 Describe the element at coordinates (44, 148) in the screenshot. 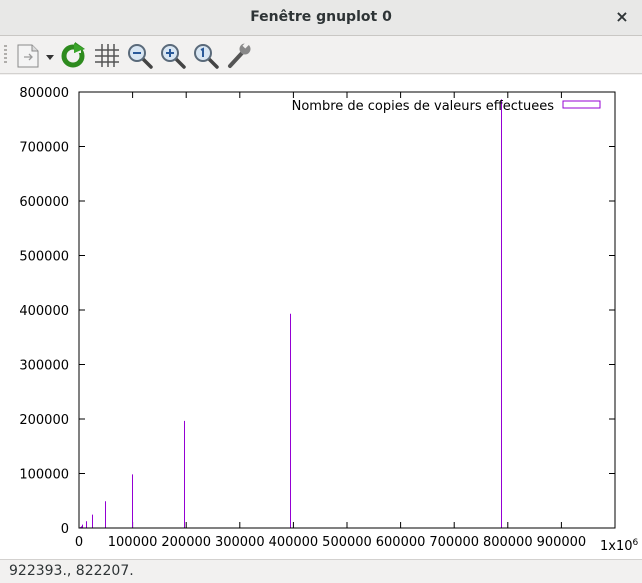

I see `y-tick-label-7: 700000` at that location.